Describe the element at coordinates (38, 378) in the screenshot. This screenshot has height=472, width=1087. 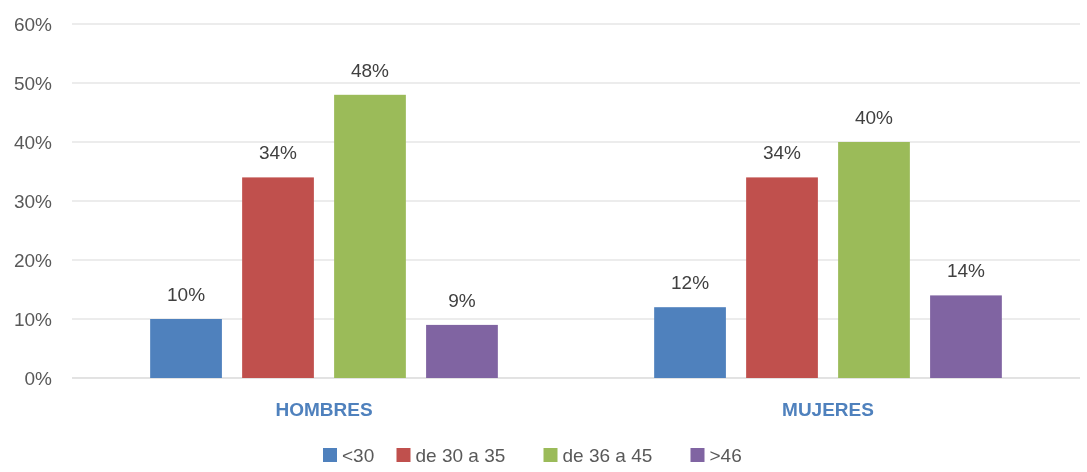
I see `y-tick-label: 0%` at that location.